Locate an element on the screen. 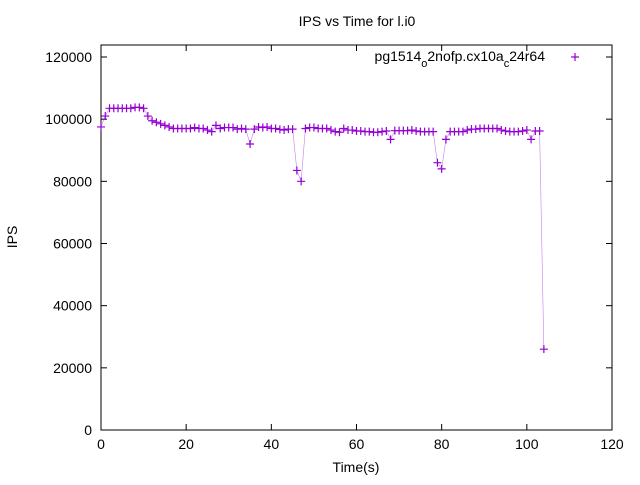 The width and height of the screenshot is (640, 485). y-tick-label: 60000 is located at coordinates (72, 244).